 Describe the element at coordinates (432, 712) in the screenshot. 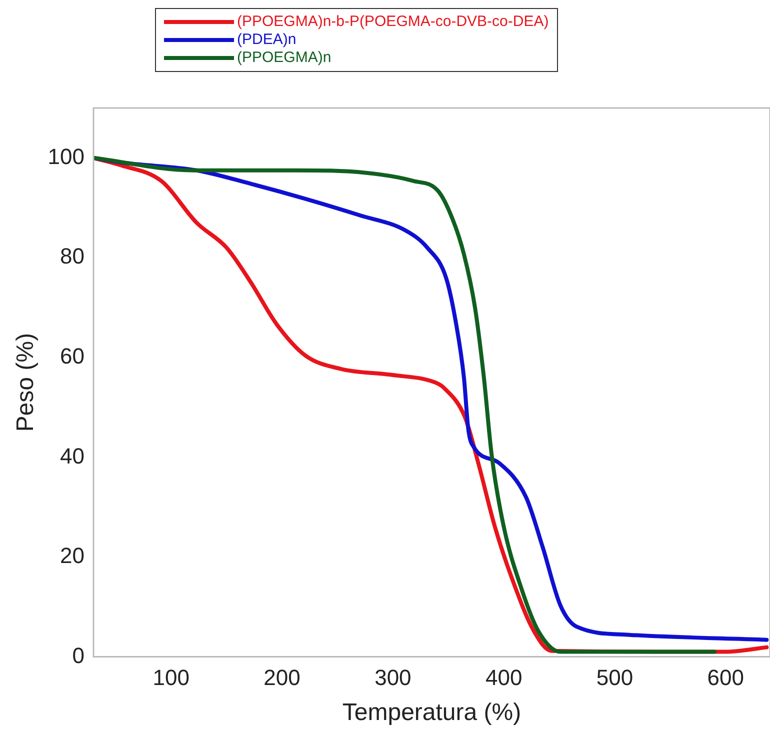

I see `x-axis-title: Temperatura (%)` at that location.